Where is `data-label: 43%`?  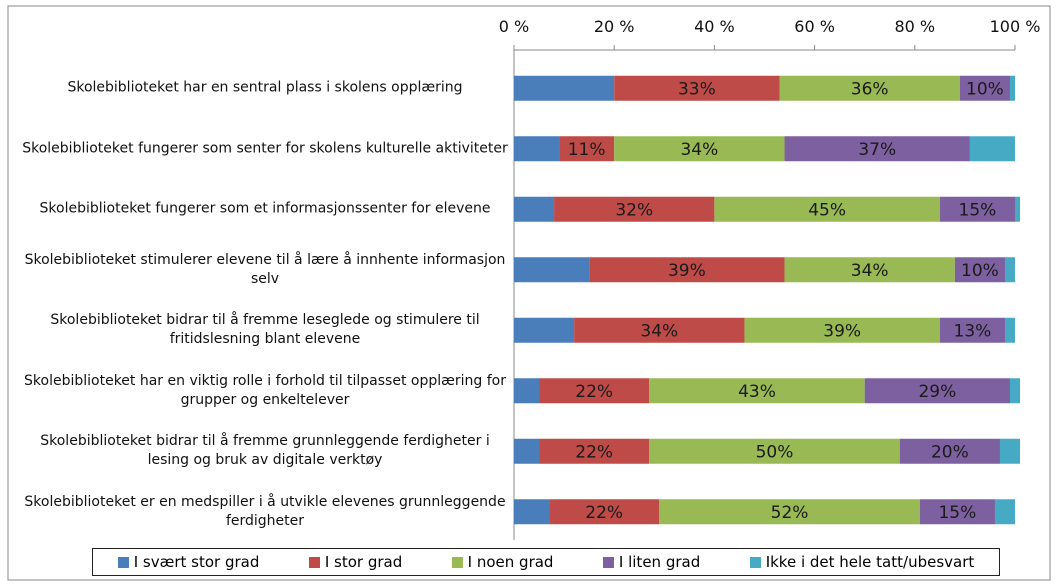
data-label: 43% is located at coordinates (757, 392).